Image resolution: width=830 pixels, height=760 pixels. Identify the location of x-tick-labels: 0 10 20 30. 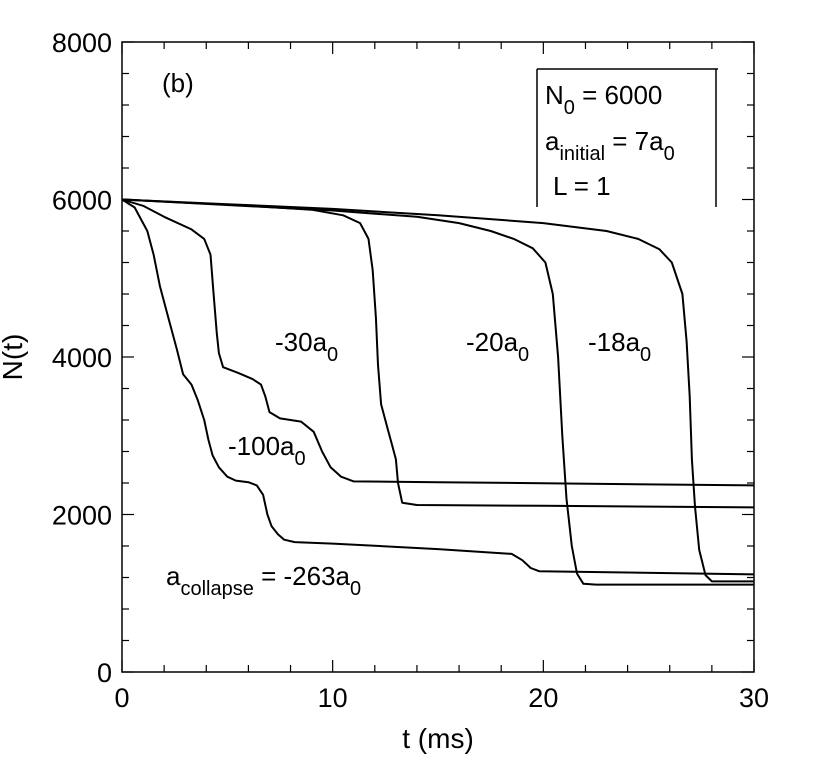
(441, 698).